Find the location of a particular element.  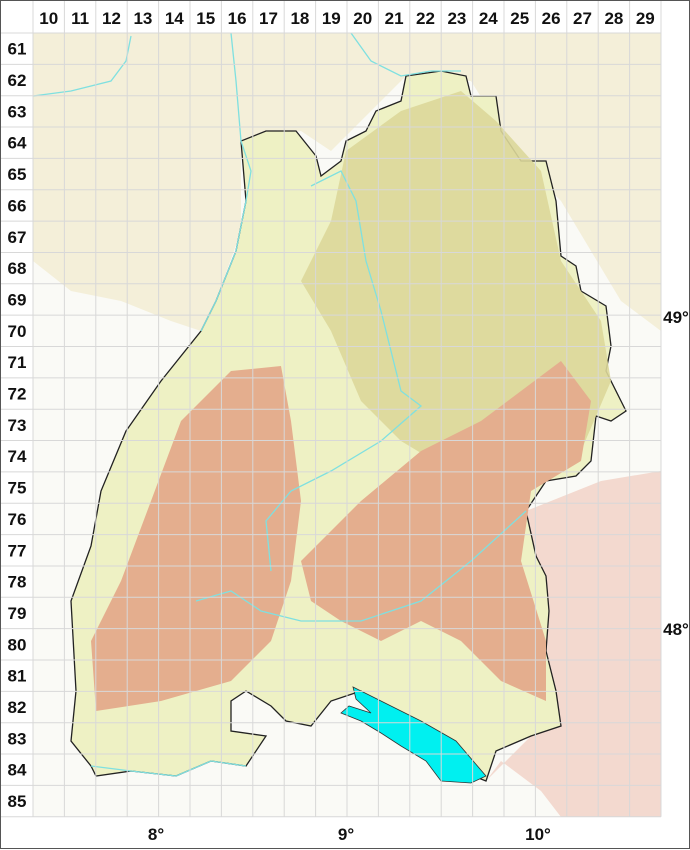

latitude-label: 49° is located at coordinates (676, 317).